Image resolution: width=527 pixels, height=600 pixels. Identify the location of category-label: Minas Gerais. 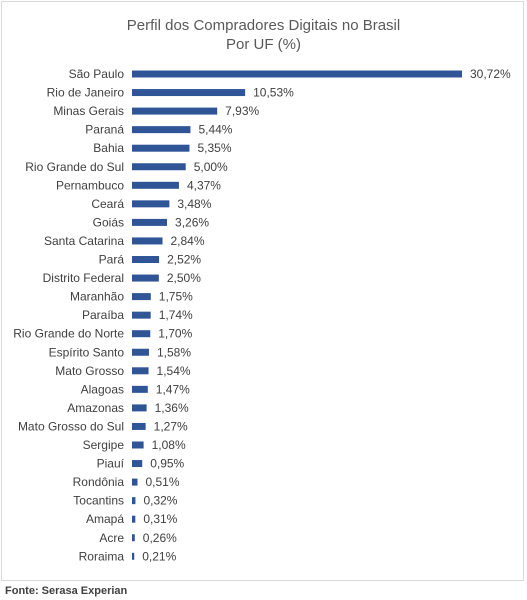
(88, 111).